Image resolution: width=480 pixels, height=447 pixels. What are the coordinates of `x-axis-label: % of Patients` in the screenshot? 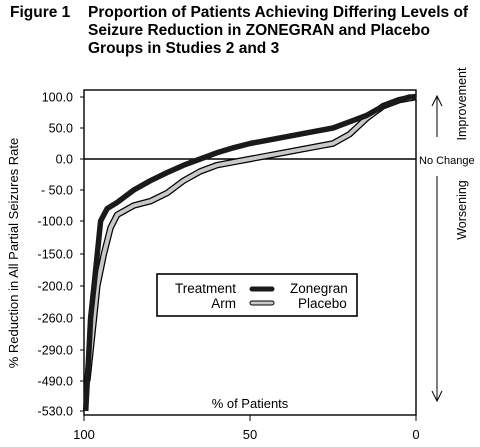 It's located at (250, 403).